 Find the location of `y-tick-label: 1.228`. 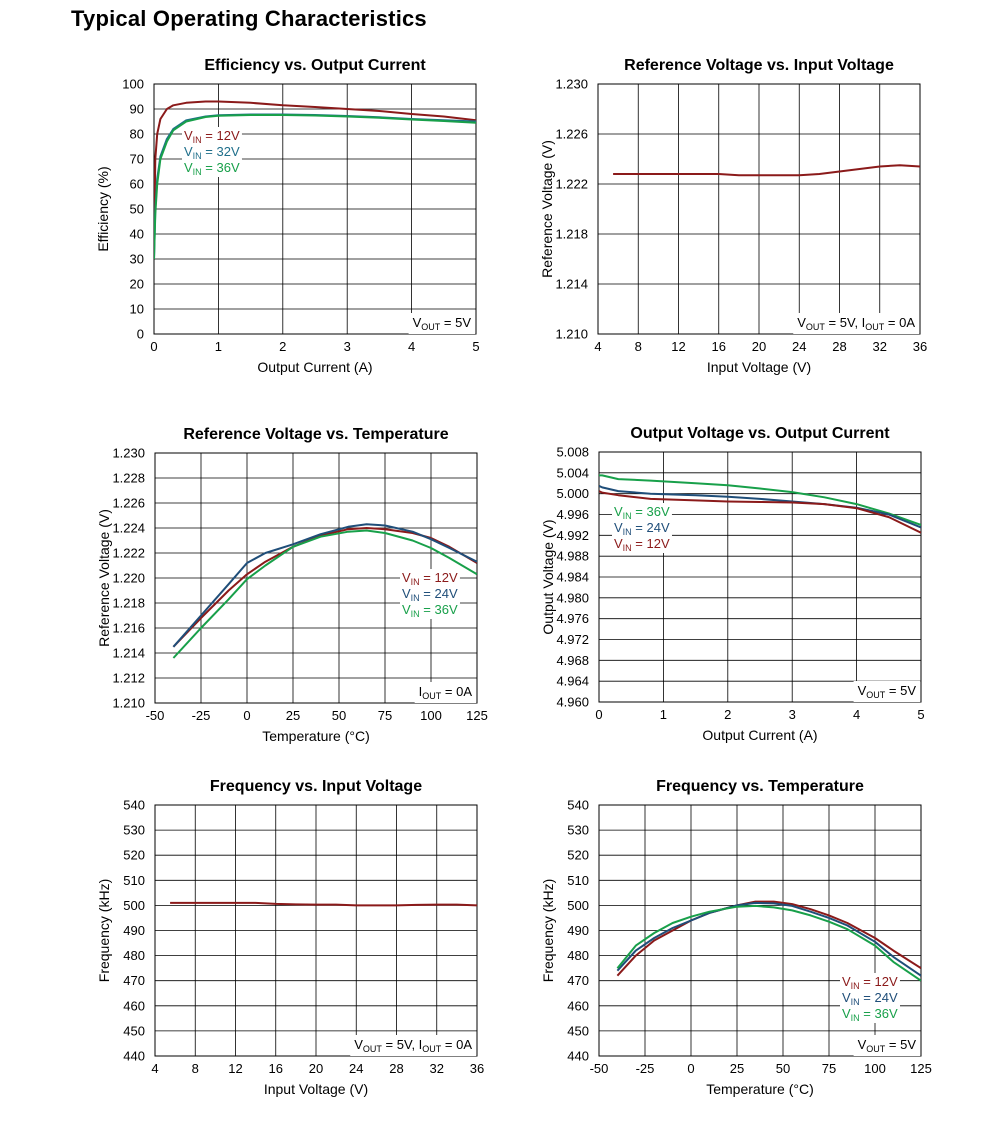

y-tick-label: 1.228 is located at coordinates (128, 478).